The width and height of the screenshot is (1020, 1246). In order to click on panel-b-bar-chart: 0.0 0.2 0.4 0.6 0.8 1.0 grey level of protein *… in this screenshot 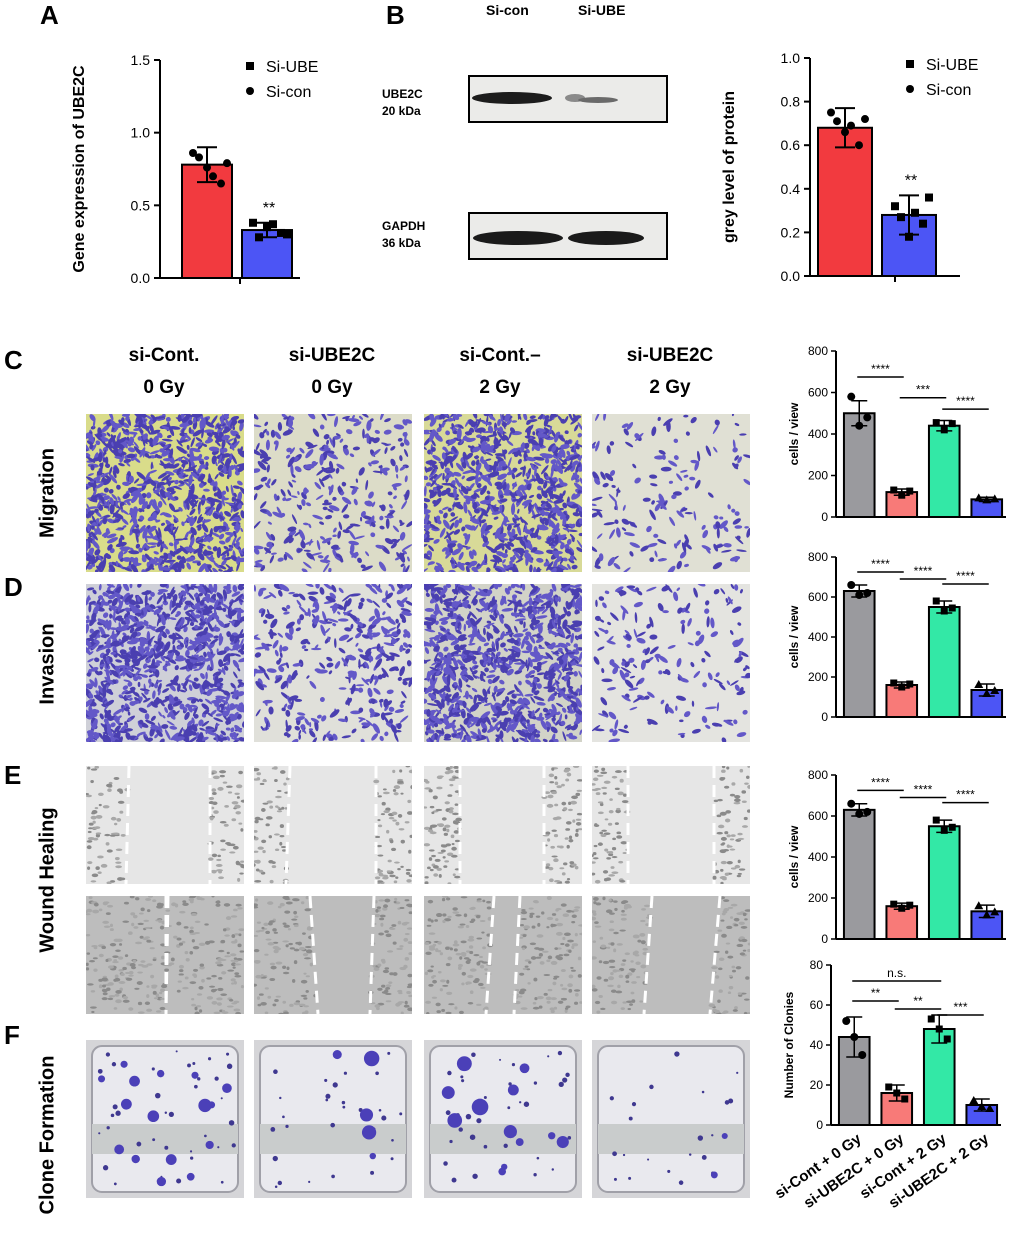, I will do `click(849, 167)`.